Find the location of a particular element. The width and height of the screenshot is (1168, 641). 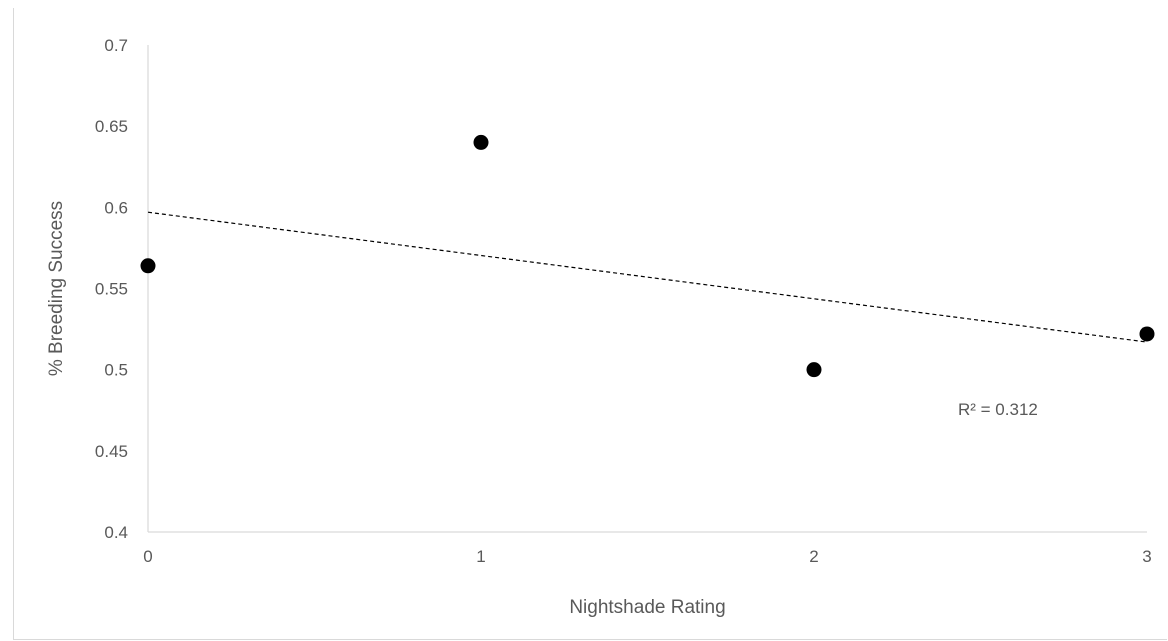

x-tick-label: 0 is located at coordinates (147, 556).